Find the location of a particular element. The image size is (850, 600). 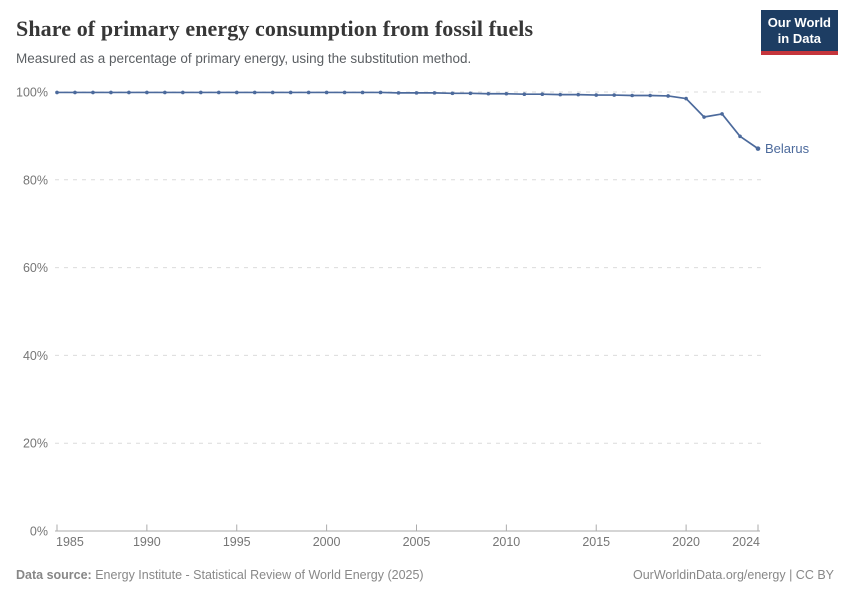

y-axis-tick-label: 20% is located at coordinates (35, 444).